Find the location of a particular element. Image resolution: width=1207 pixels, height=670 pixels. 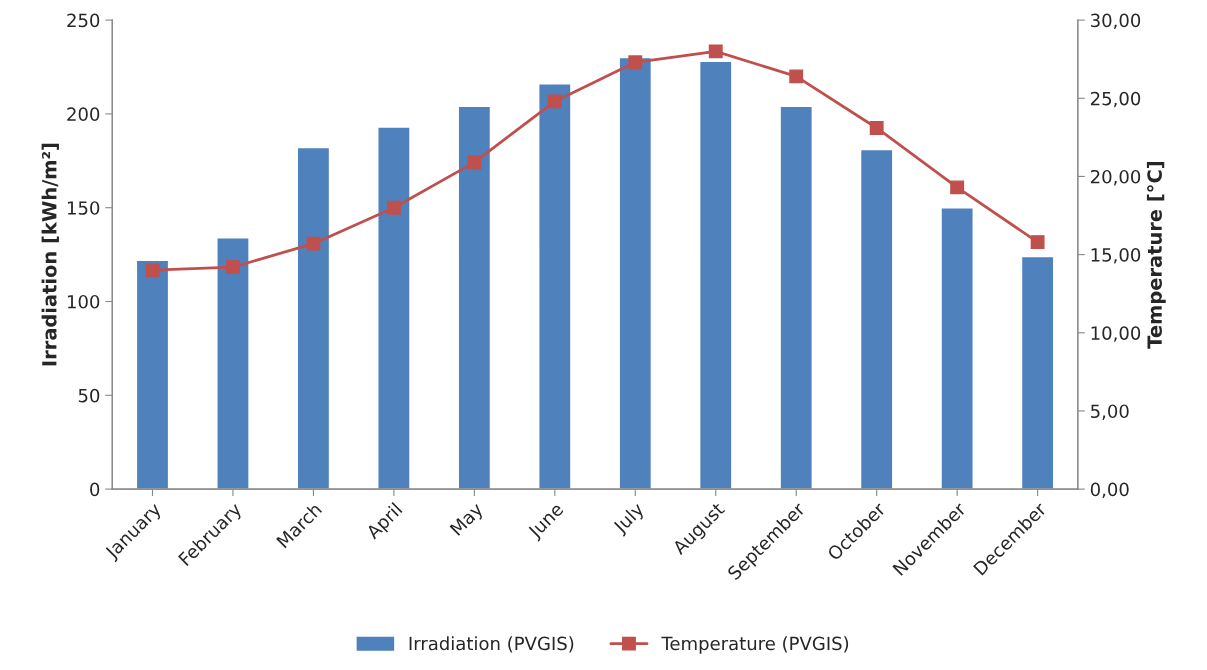

y2-tick-label: 0,00 is located at coordinates (1109, 490).